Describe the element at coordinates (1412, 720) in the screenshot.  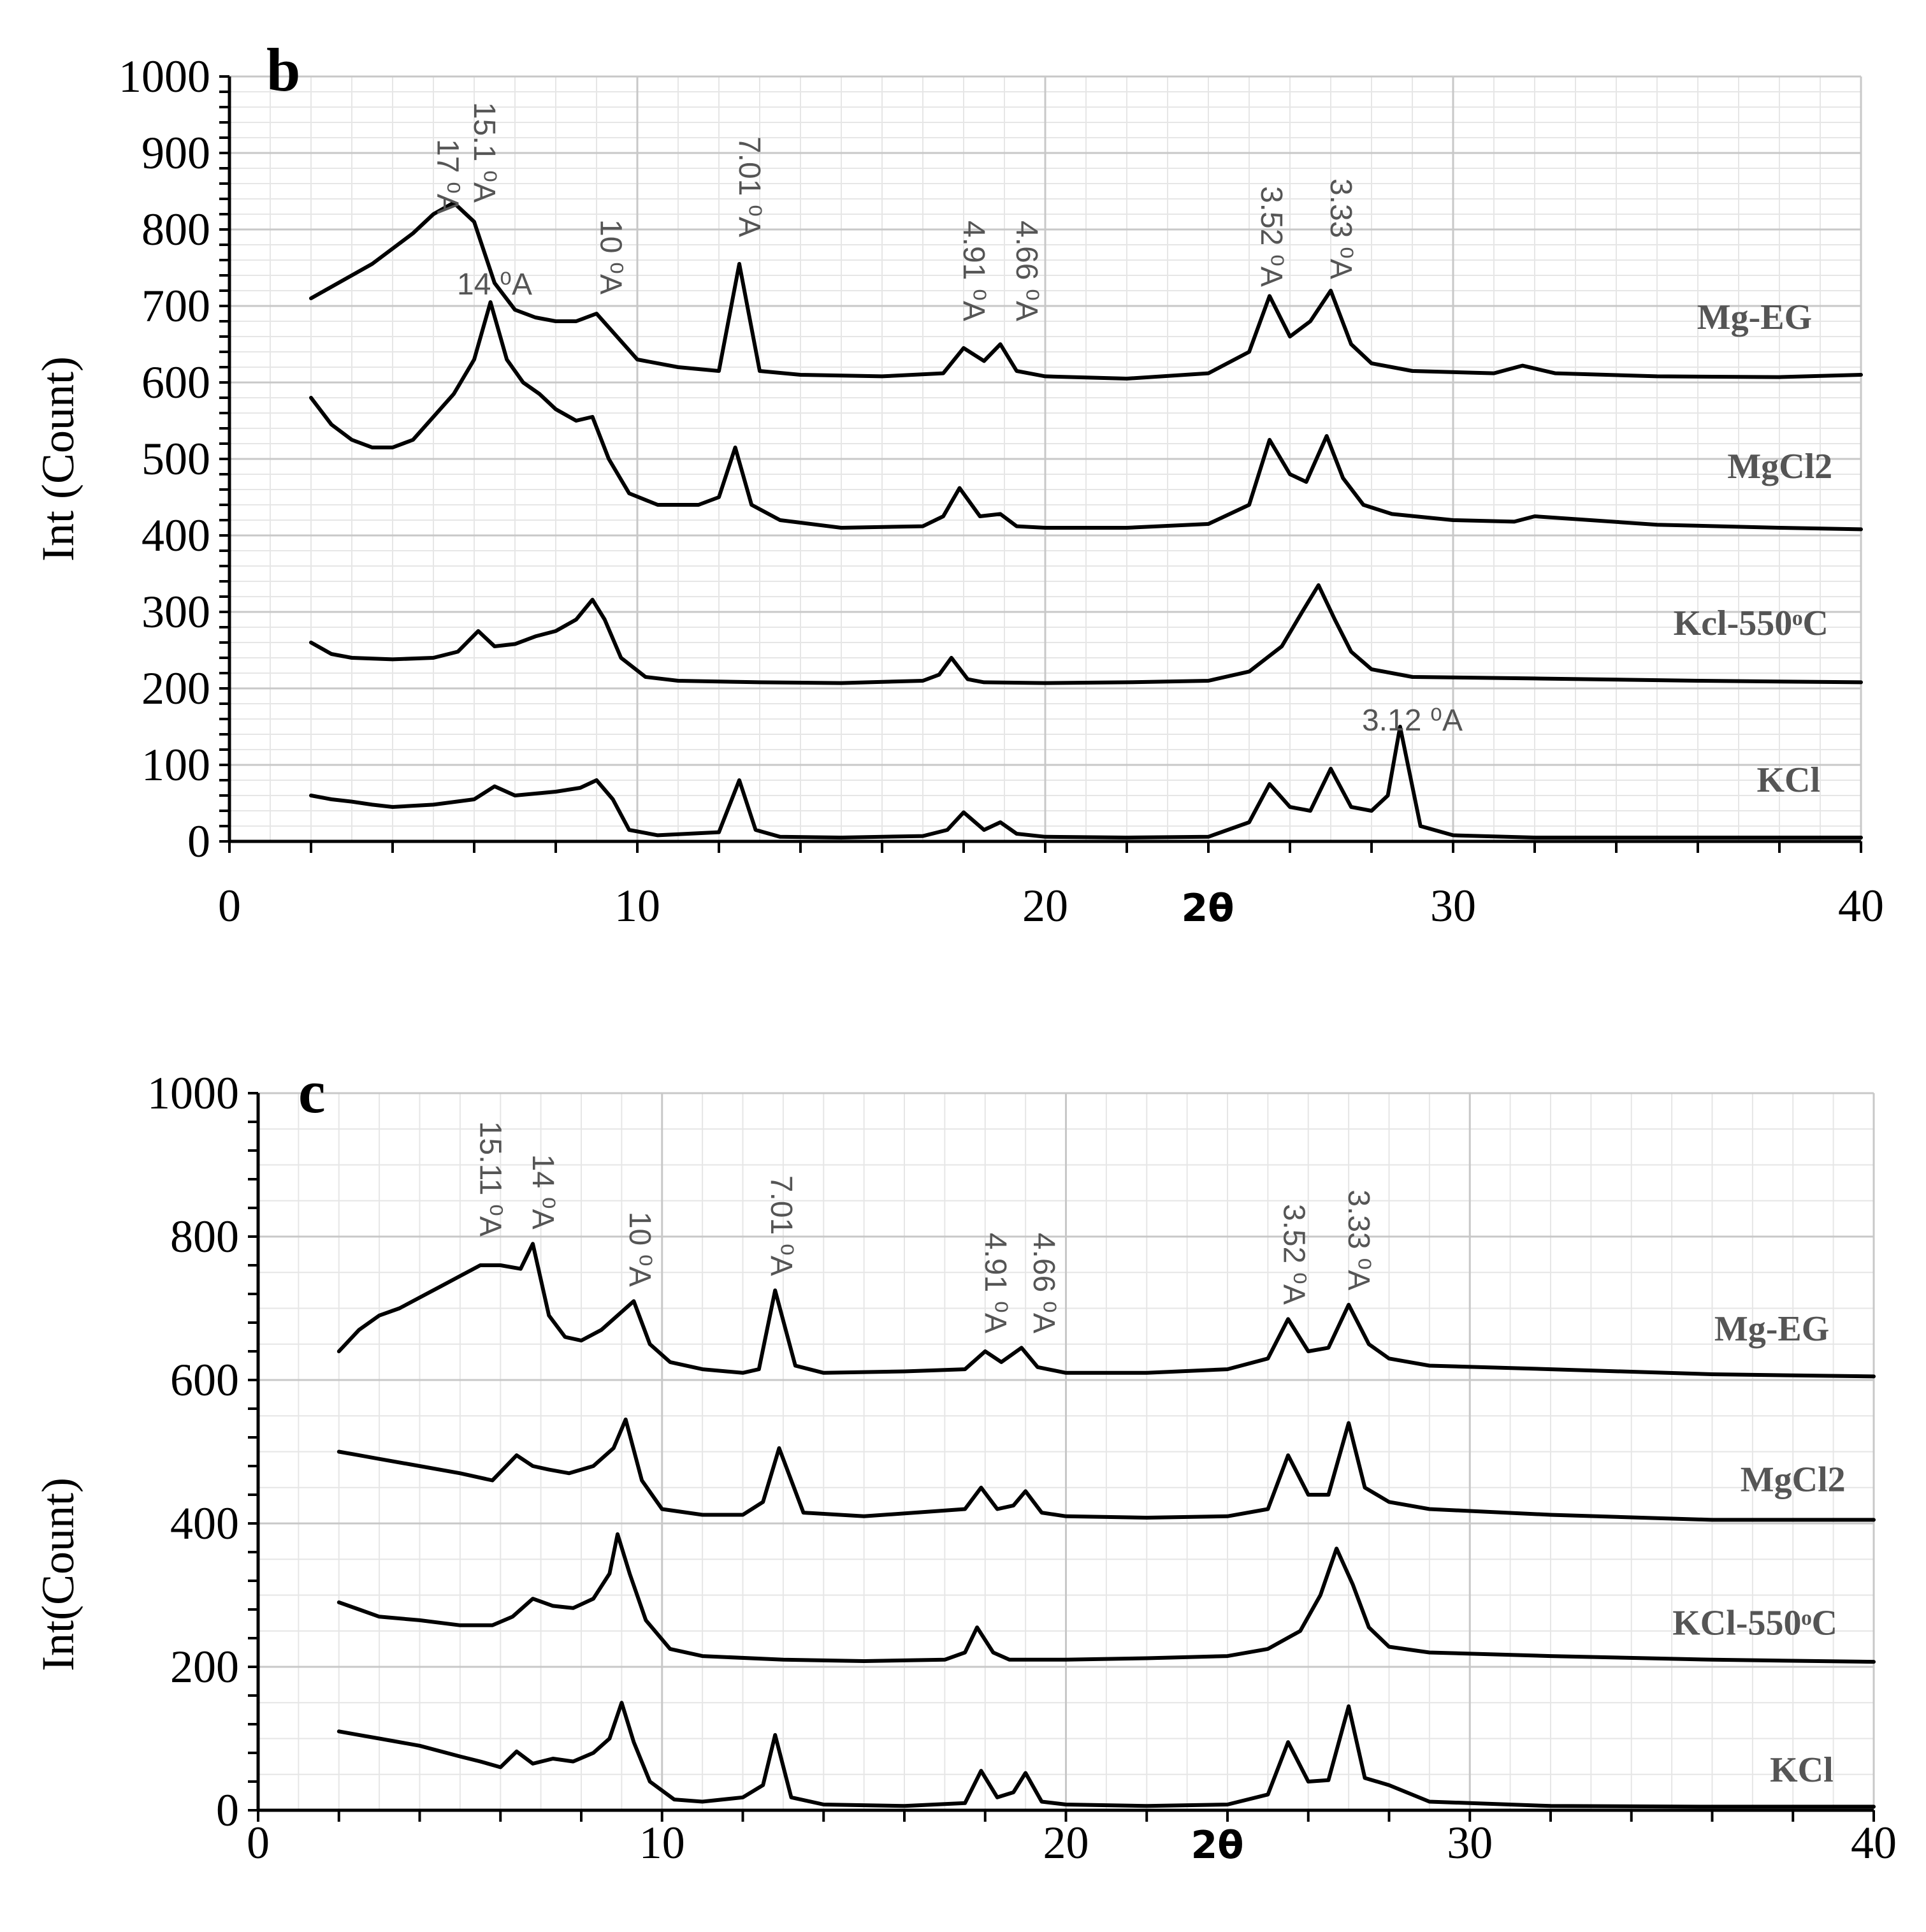
I see `peak-annotation: 3.12 ⁰A` at that location.